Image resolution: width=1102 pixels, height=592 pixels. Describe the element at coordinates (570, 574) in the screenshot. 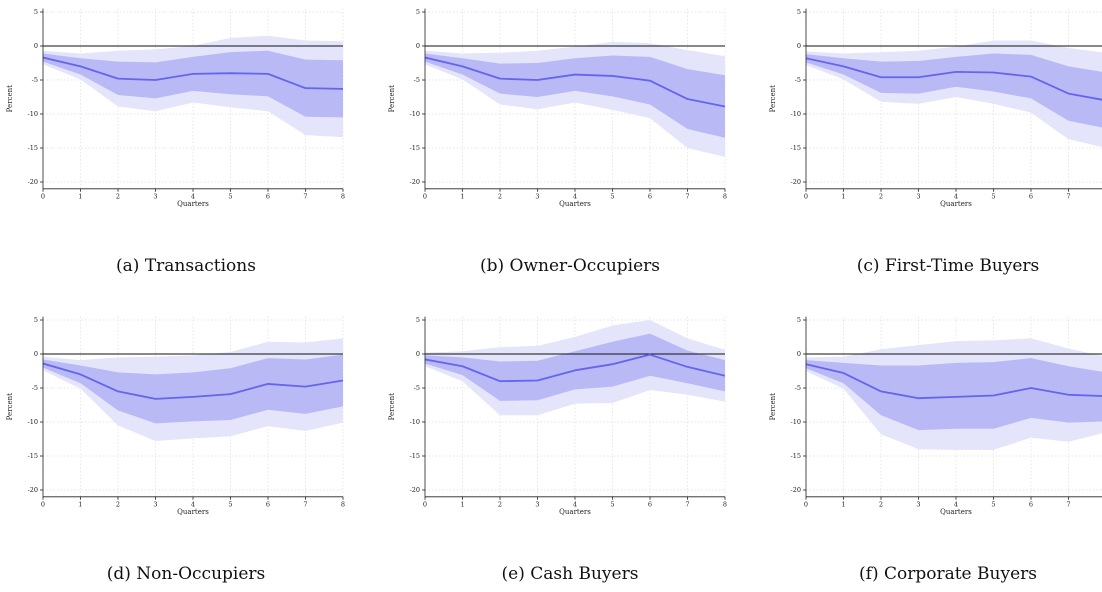

I see `panel-caption: (e) Cash Buyers` at that location.